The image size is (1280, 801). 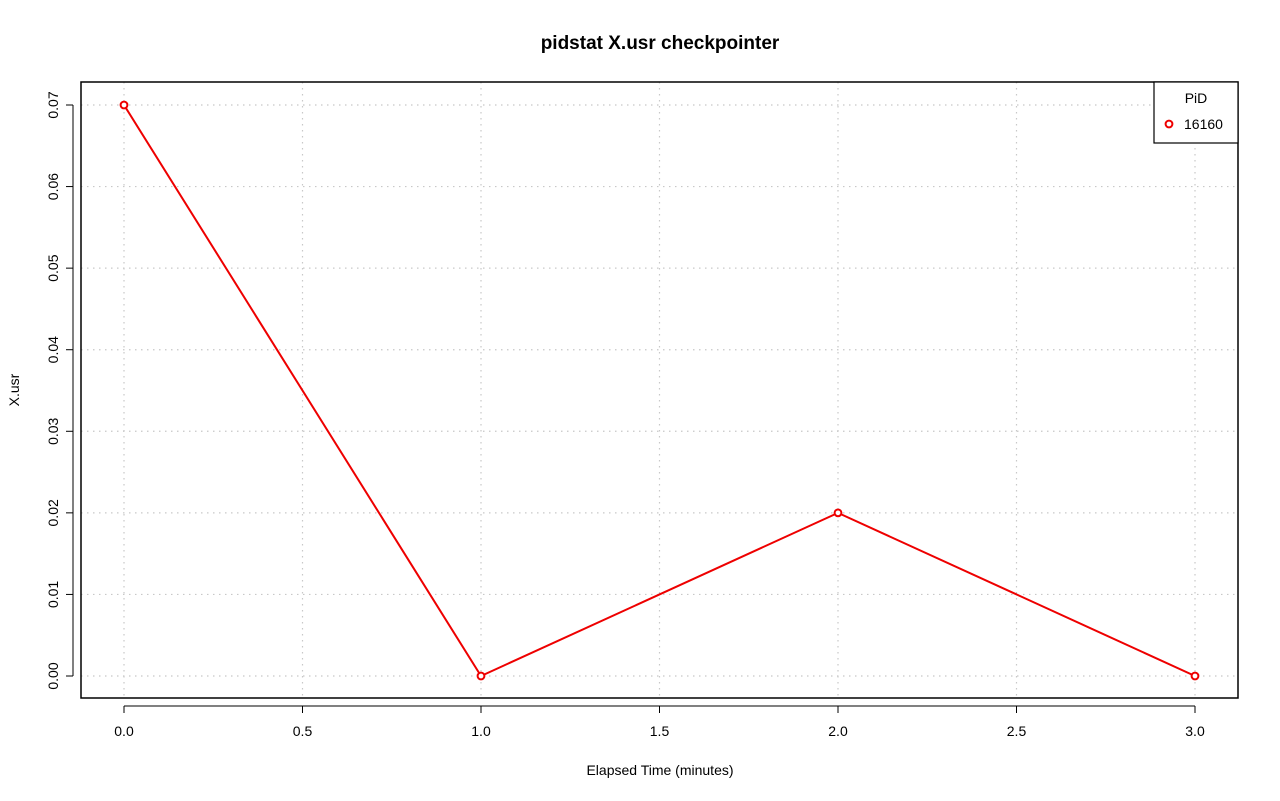 I want to click on x-axis-label: Elapsed Time (minutes), so click(x=659, y=770).